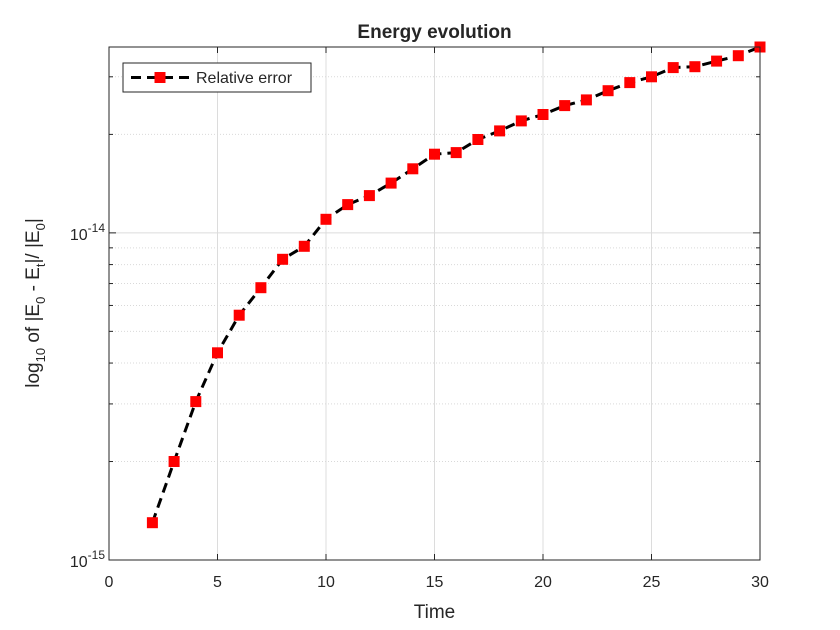 This screenshot has height=630, width=840. Describe the element at coordinates (33, 282) in the screenshot. I see `y-label-text2: - E` at that location.